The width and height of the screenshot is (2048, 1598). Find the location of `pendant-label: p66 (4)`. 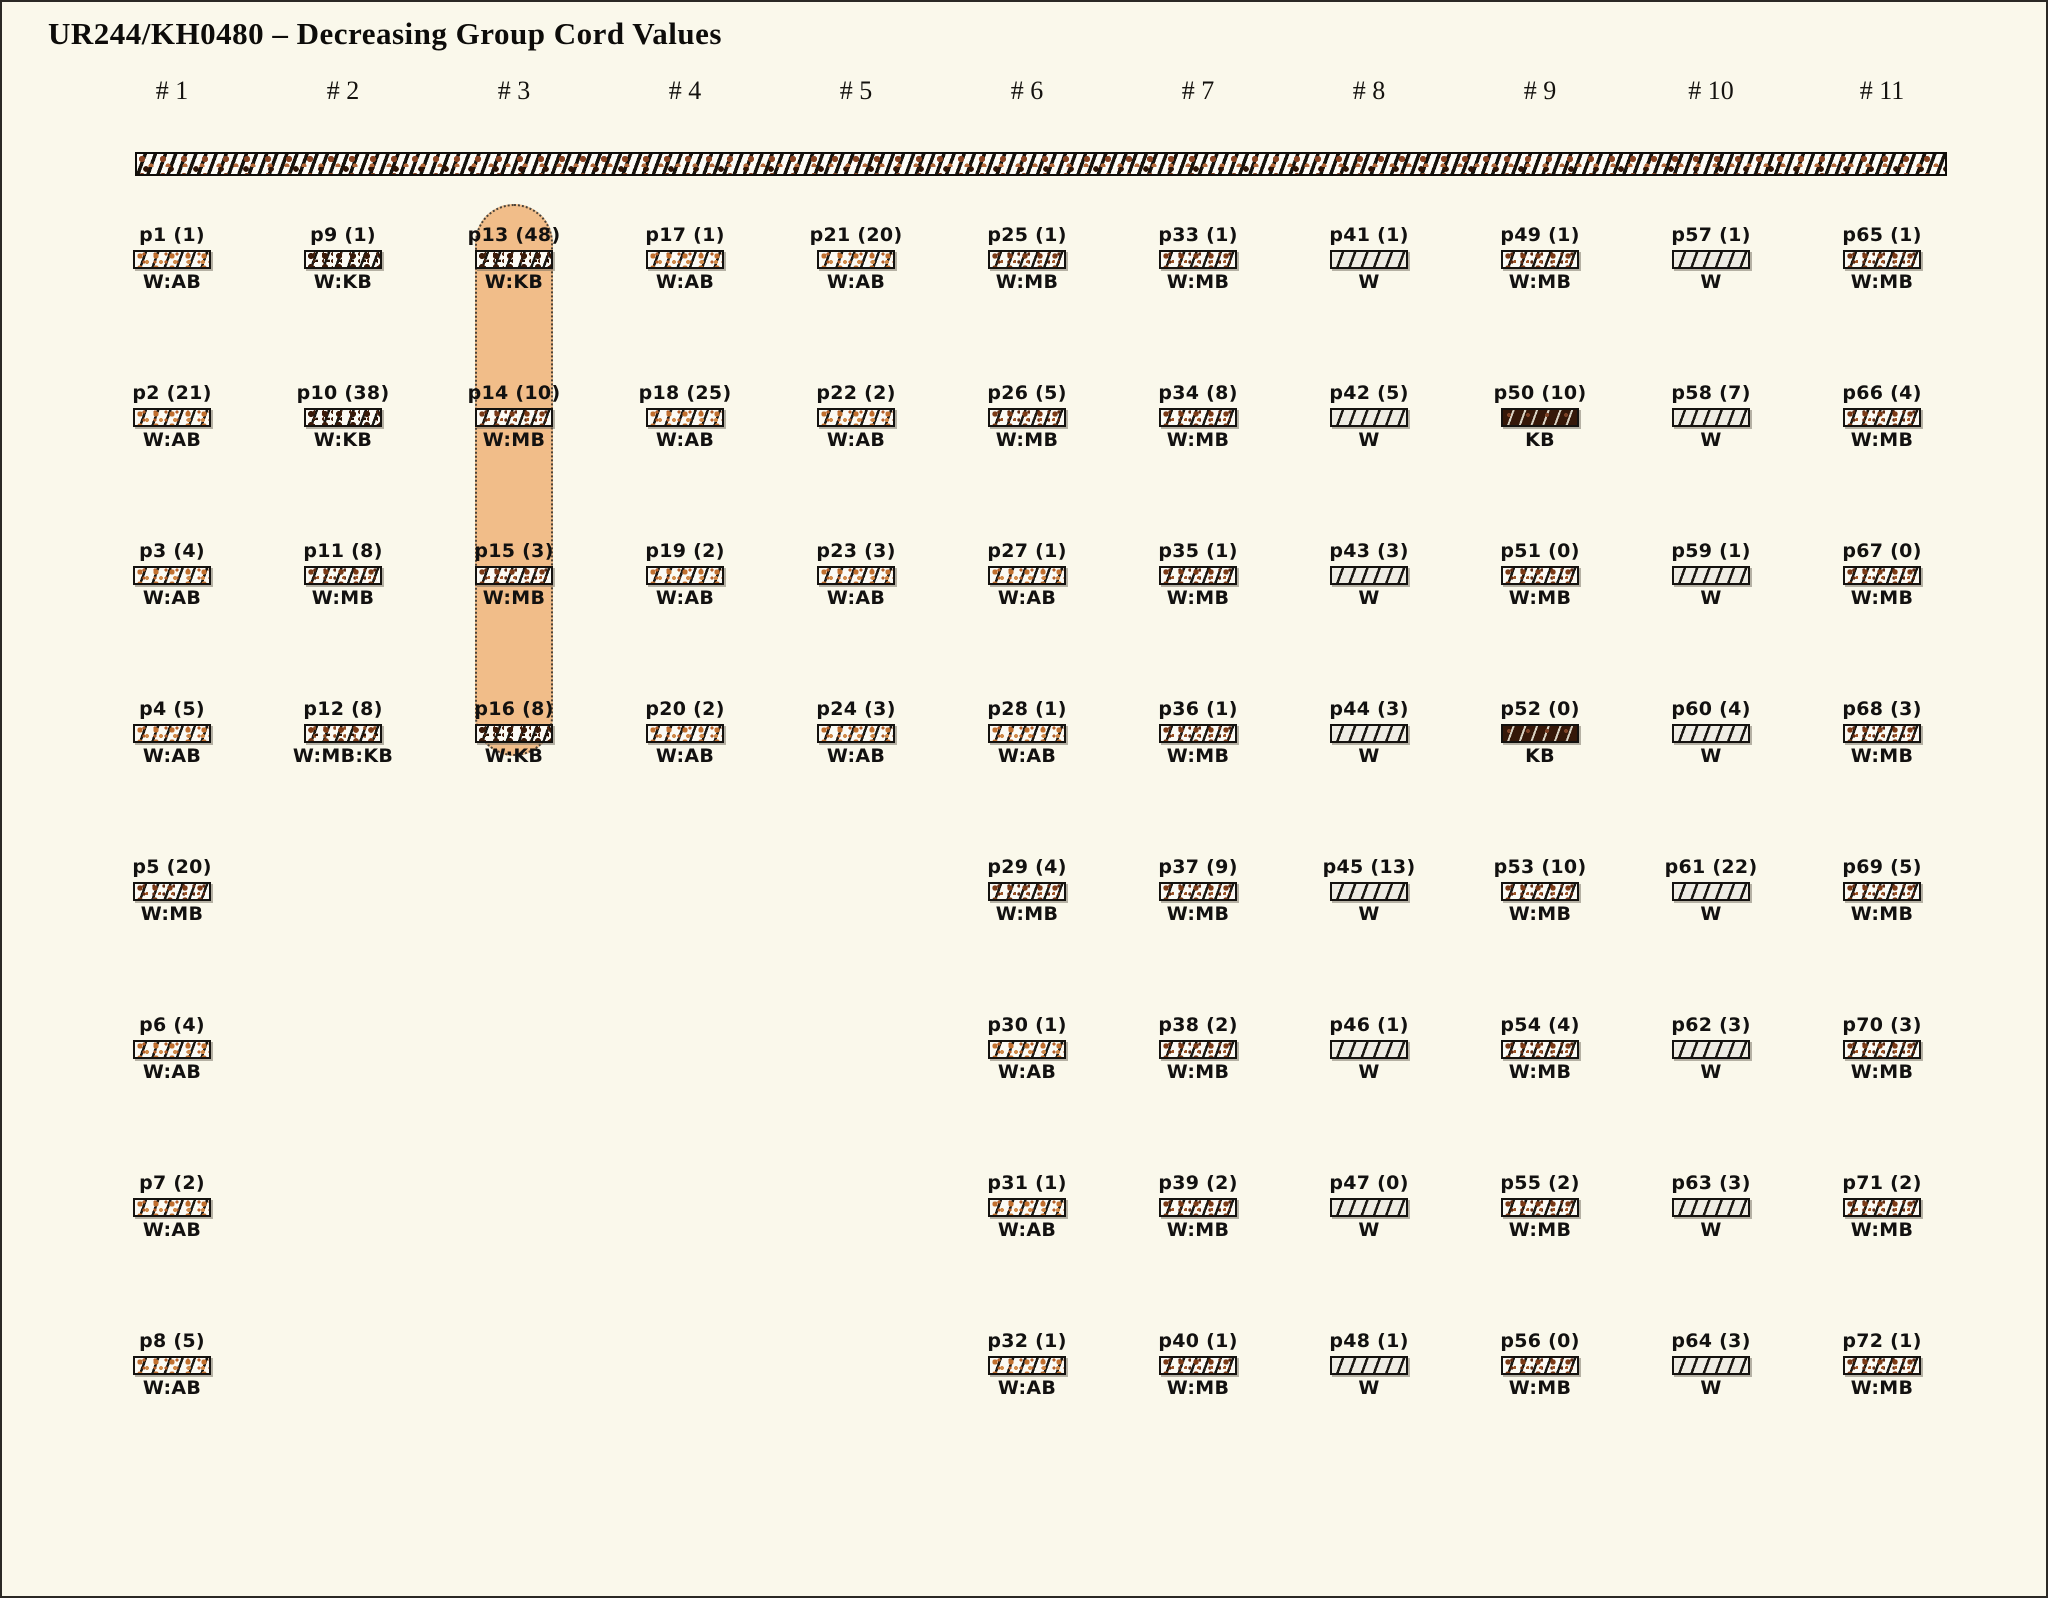

pendant-label: p66 (4) is located at coordinates (1882, 393).